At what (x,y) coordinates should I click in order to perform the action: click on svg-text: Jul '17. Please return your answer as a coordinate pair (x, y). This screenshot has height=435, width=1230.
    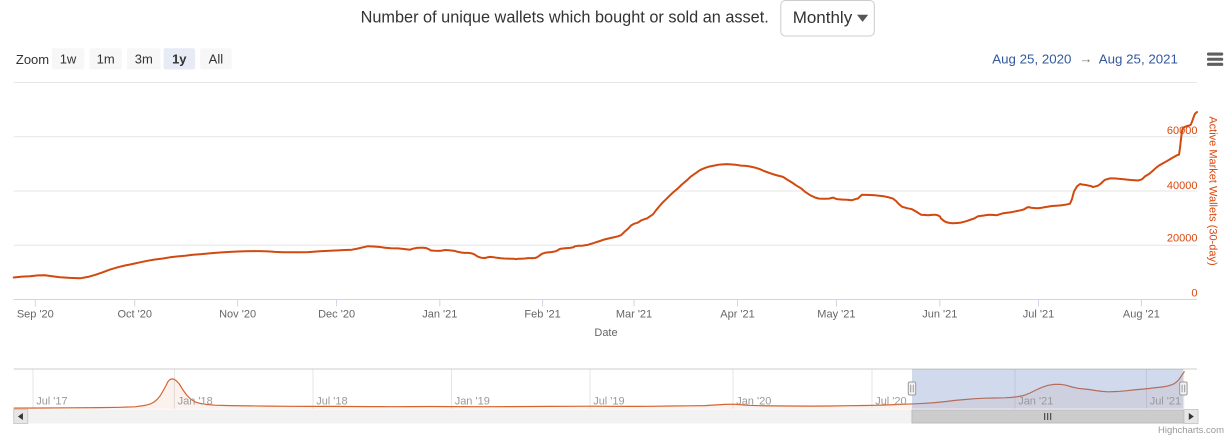
    Looking at the image, I should click on (51, 402).